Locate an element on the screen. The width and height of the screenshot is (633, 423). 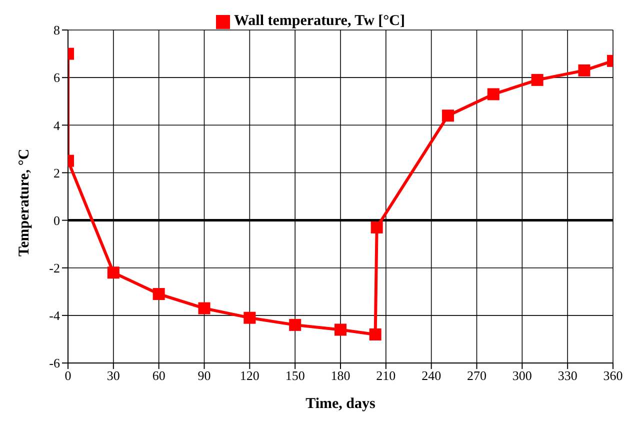
x-tick-label: 240 is located at coordinates (432, 376).